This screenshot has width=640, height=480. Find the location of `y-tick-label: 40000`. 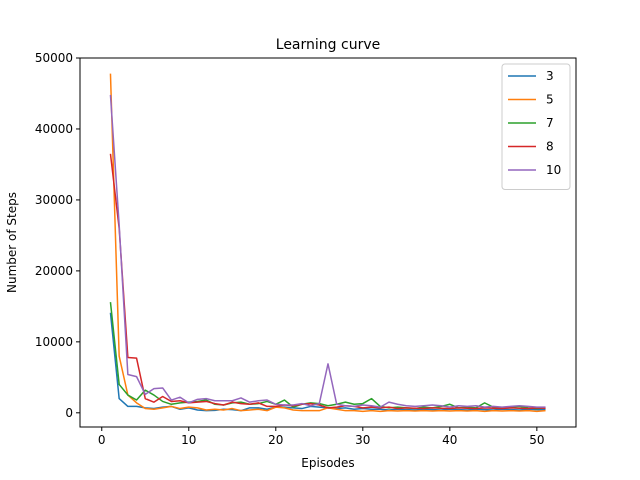

y-tick-label: 40000 is located at coordinates (54, 129).